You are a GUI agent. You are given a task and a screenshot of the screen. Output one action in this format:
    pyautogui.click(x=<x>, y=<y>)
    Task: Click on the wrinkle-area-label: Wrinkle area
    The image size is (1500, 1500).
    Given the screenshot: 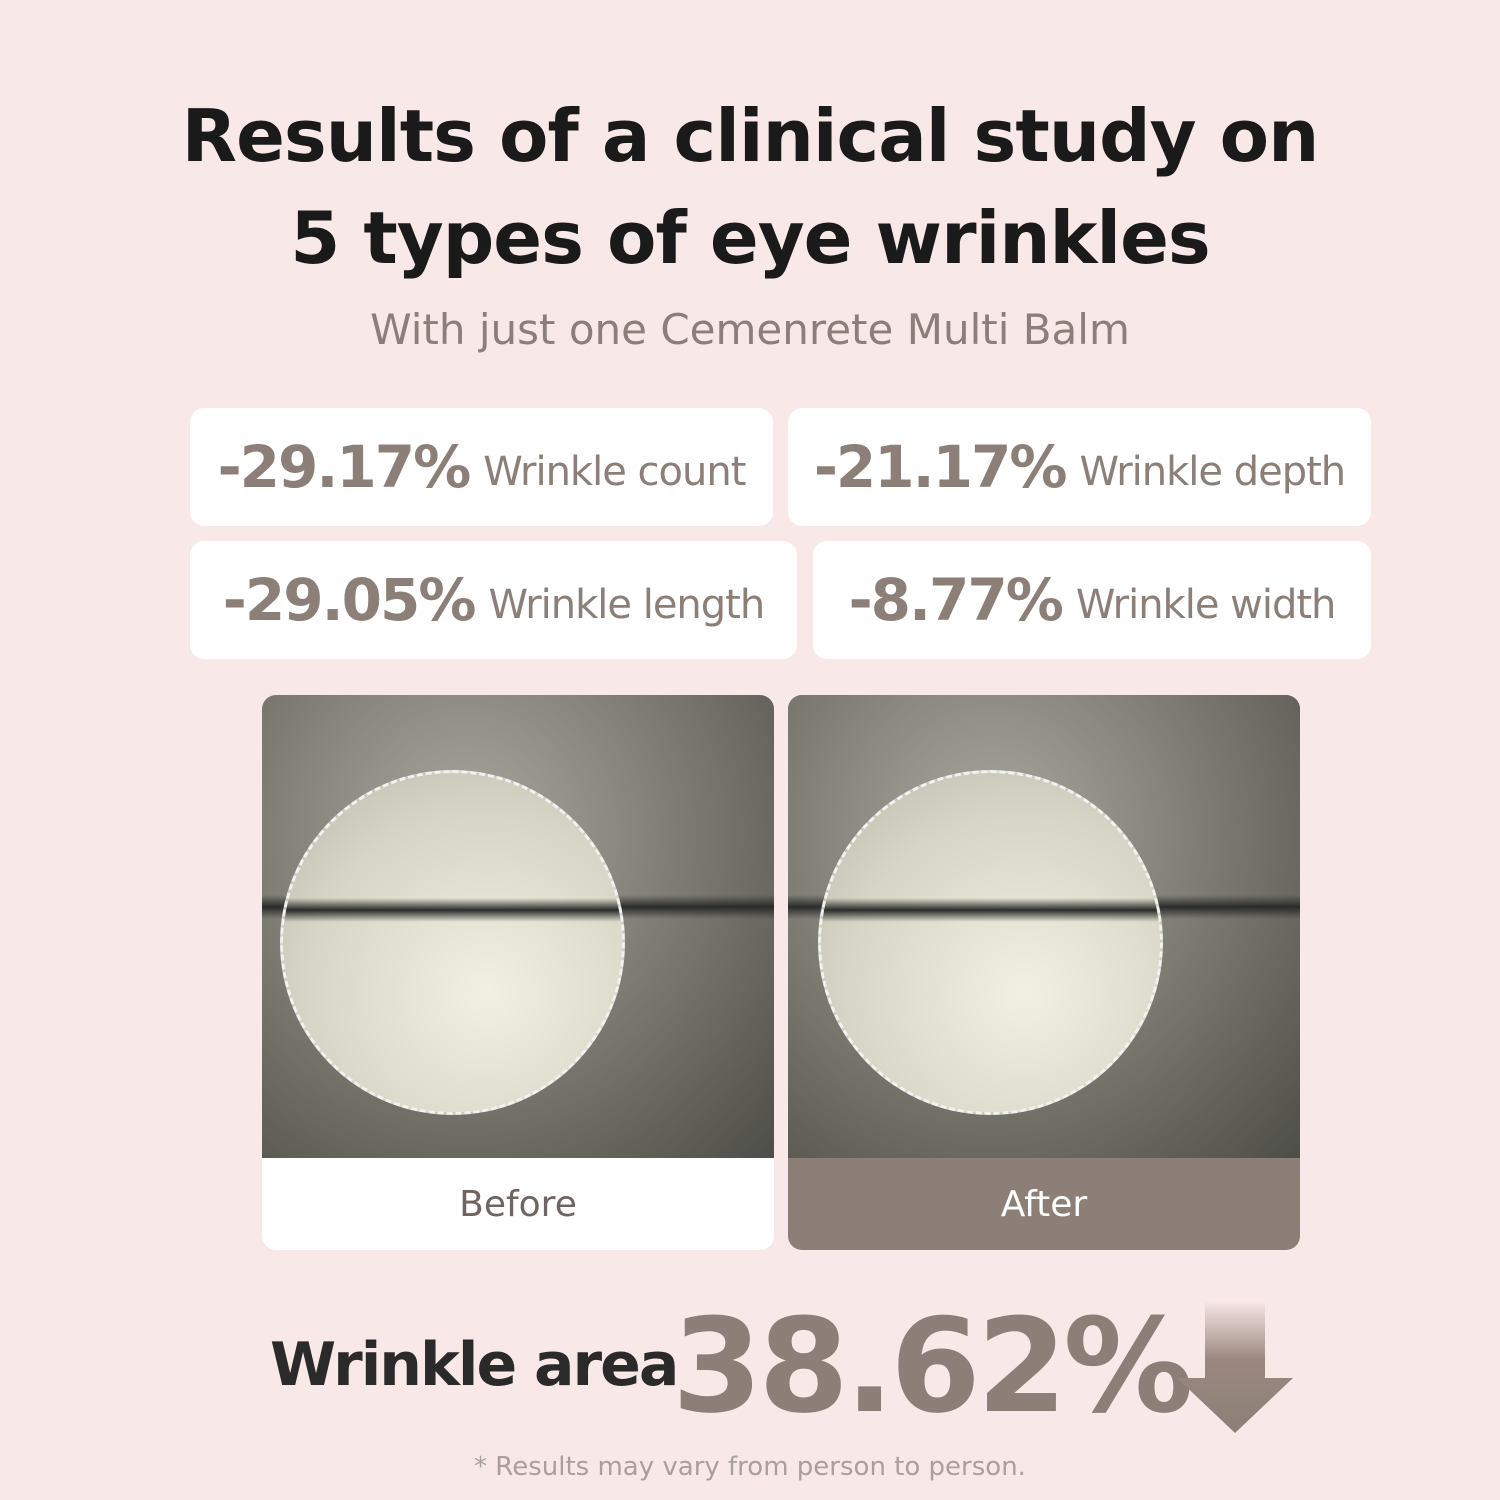 What is the action you would take?
    pyautogui.click(x=474, y=1365)
    